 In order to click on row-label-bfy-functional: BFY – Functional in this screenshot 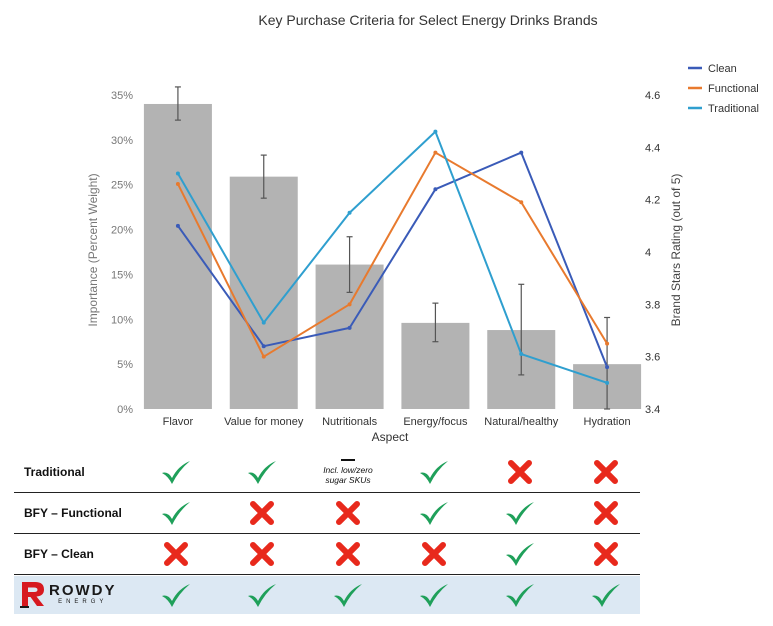, I will do `click(73, 513)`.